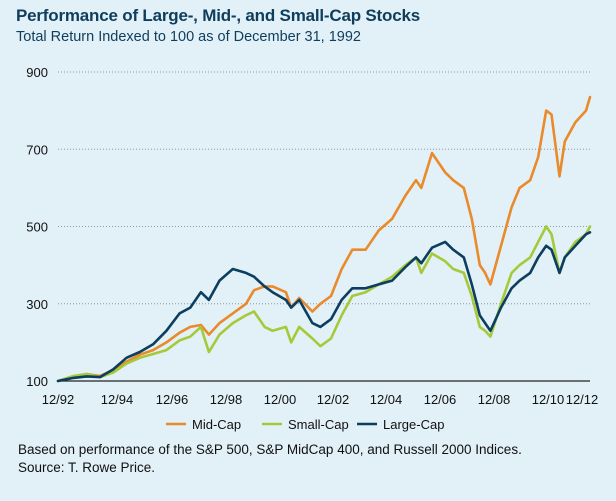 This screenshot has height=501, width=616. I want to click on x-tick-label: 12/96, so click(172, 399).